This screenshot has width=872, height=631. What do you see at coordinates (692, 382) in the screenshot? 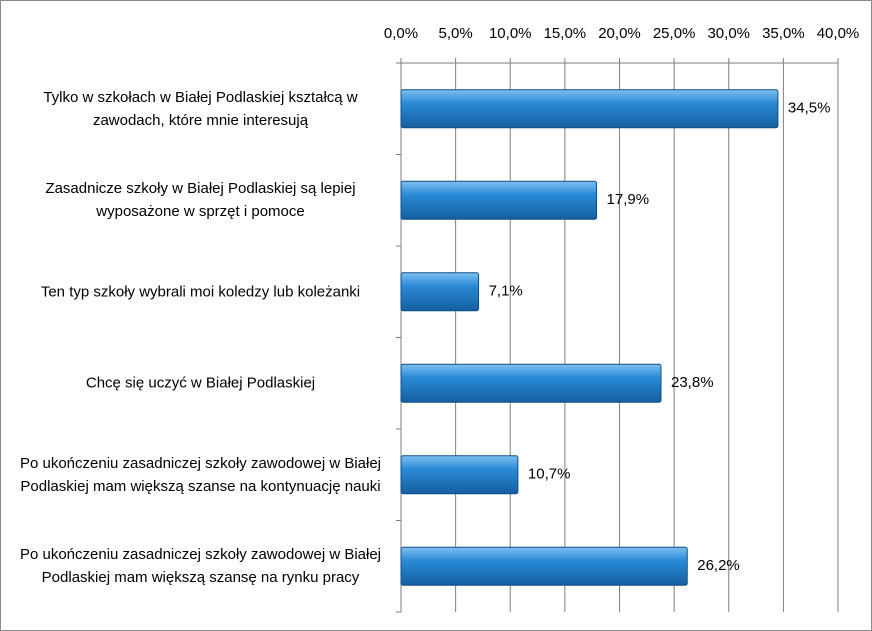
I see `data-label: 23,8%` at bounding box center [692, 382].